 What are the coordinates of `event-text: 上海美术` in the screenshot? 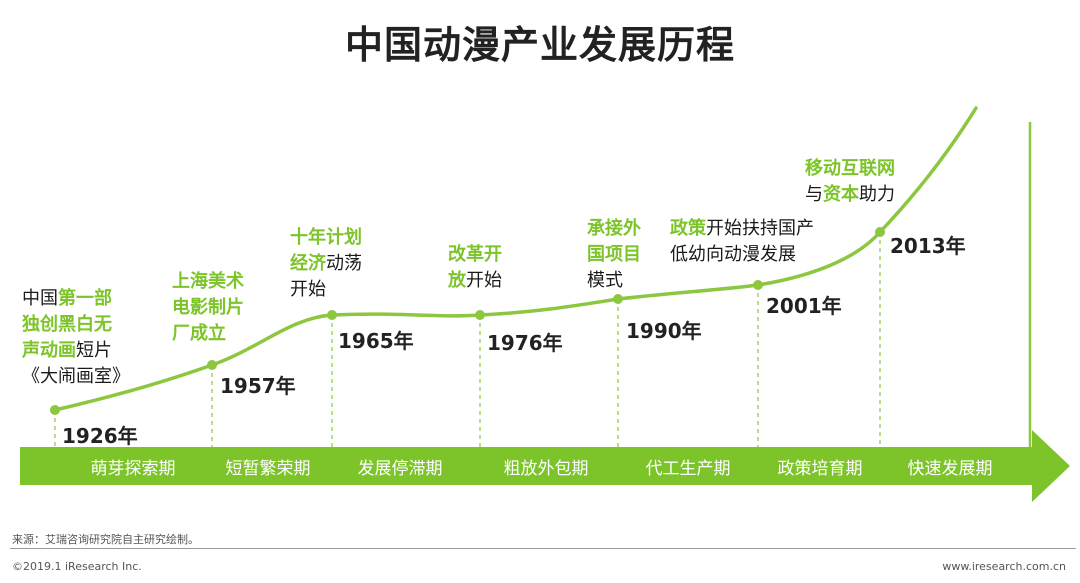 It's located at (208, 281).